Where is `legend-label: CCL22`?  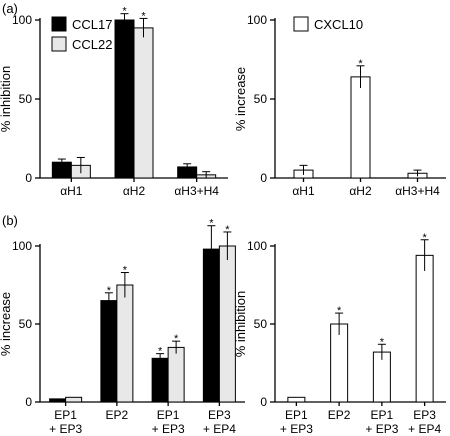
legend-label: CCL22 is located at coordinates (92, 44).